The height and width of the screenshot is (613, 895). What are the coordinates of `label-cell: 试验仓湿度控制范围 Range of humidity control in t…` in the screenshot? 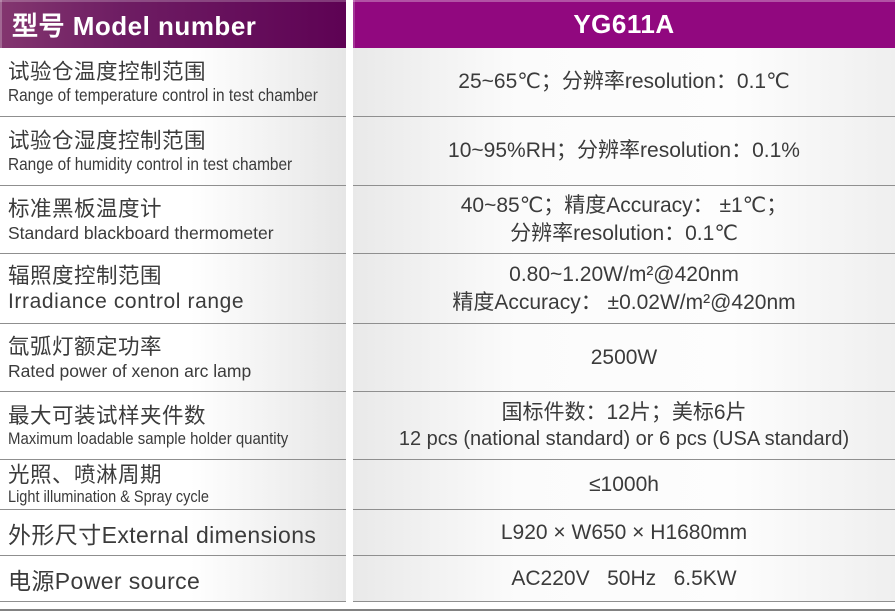 It's located at (173, 151).